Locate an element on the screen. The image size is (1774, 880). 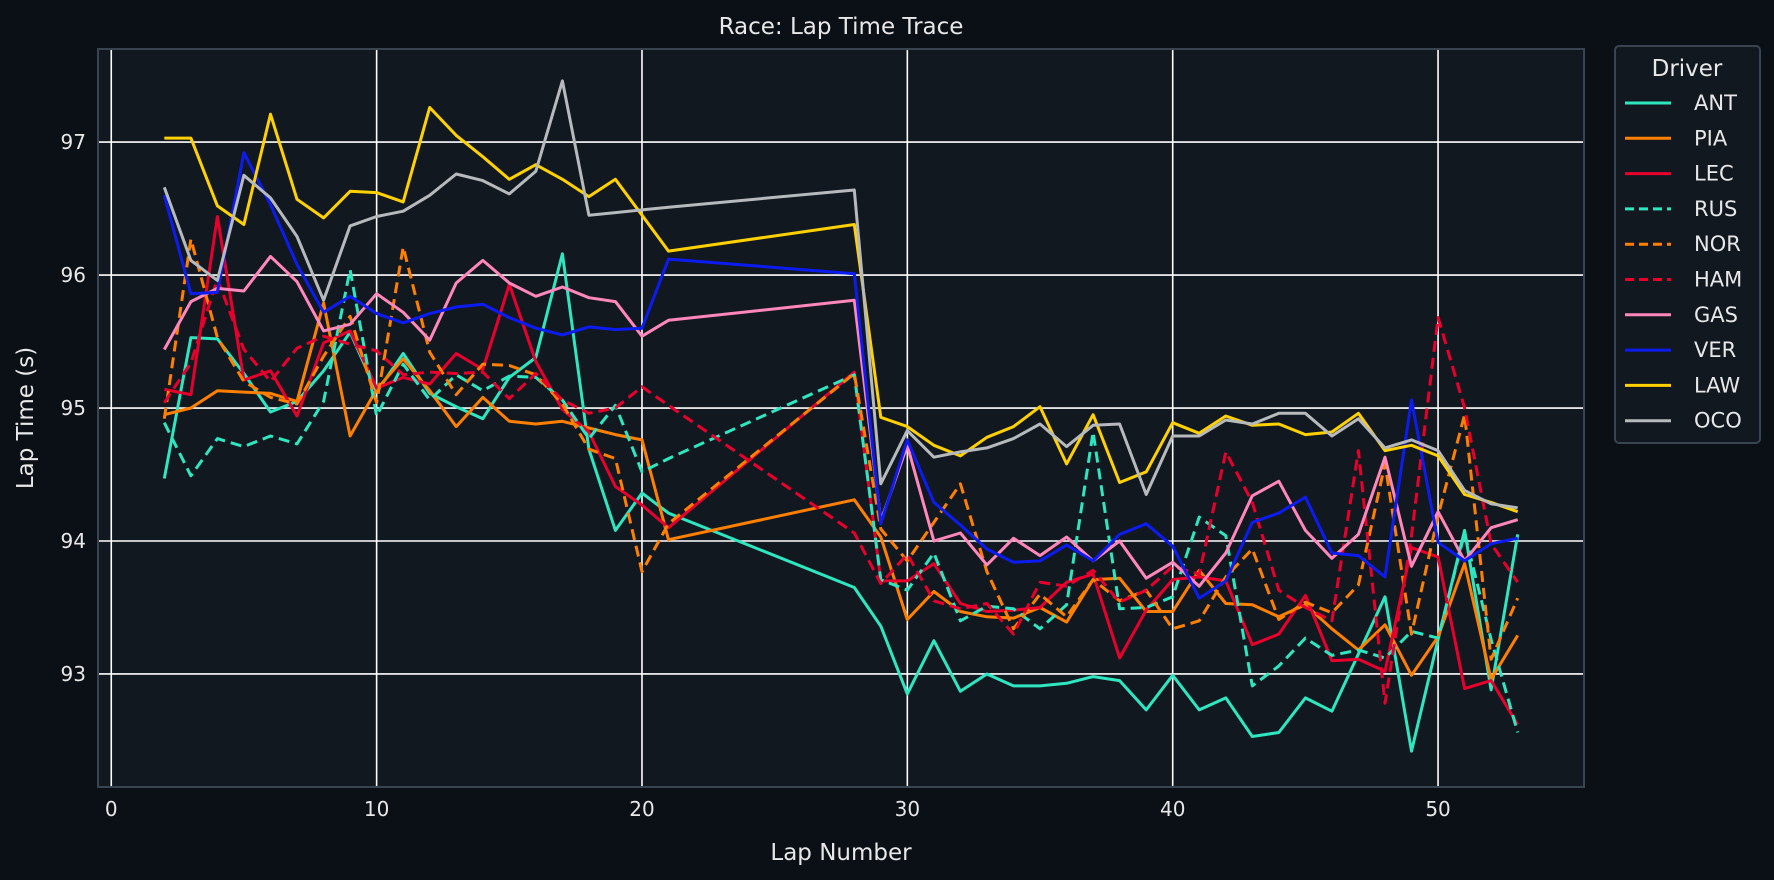
legend-label-oco: OCO is located at coordinates (1718, 421).